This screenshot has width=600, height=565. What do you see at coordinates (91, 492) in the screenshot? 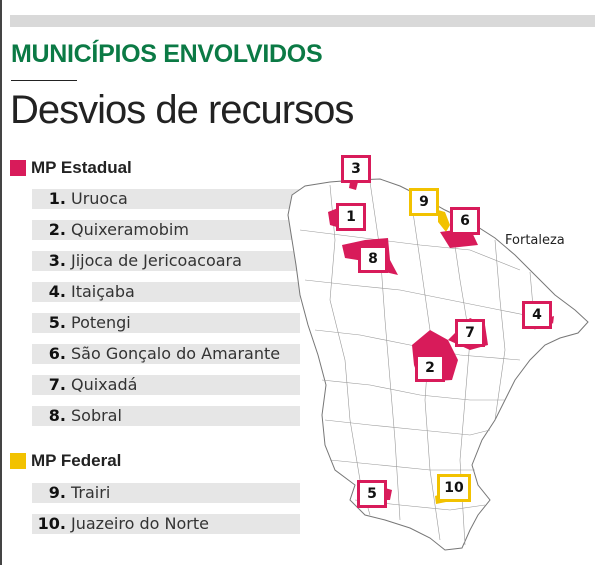
I see `item-name: Trairi` at bounding box center [91, 492].